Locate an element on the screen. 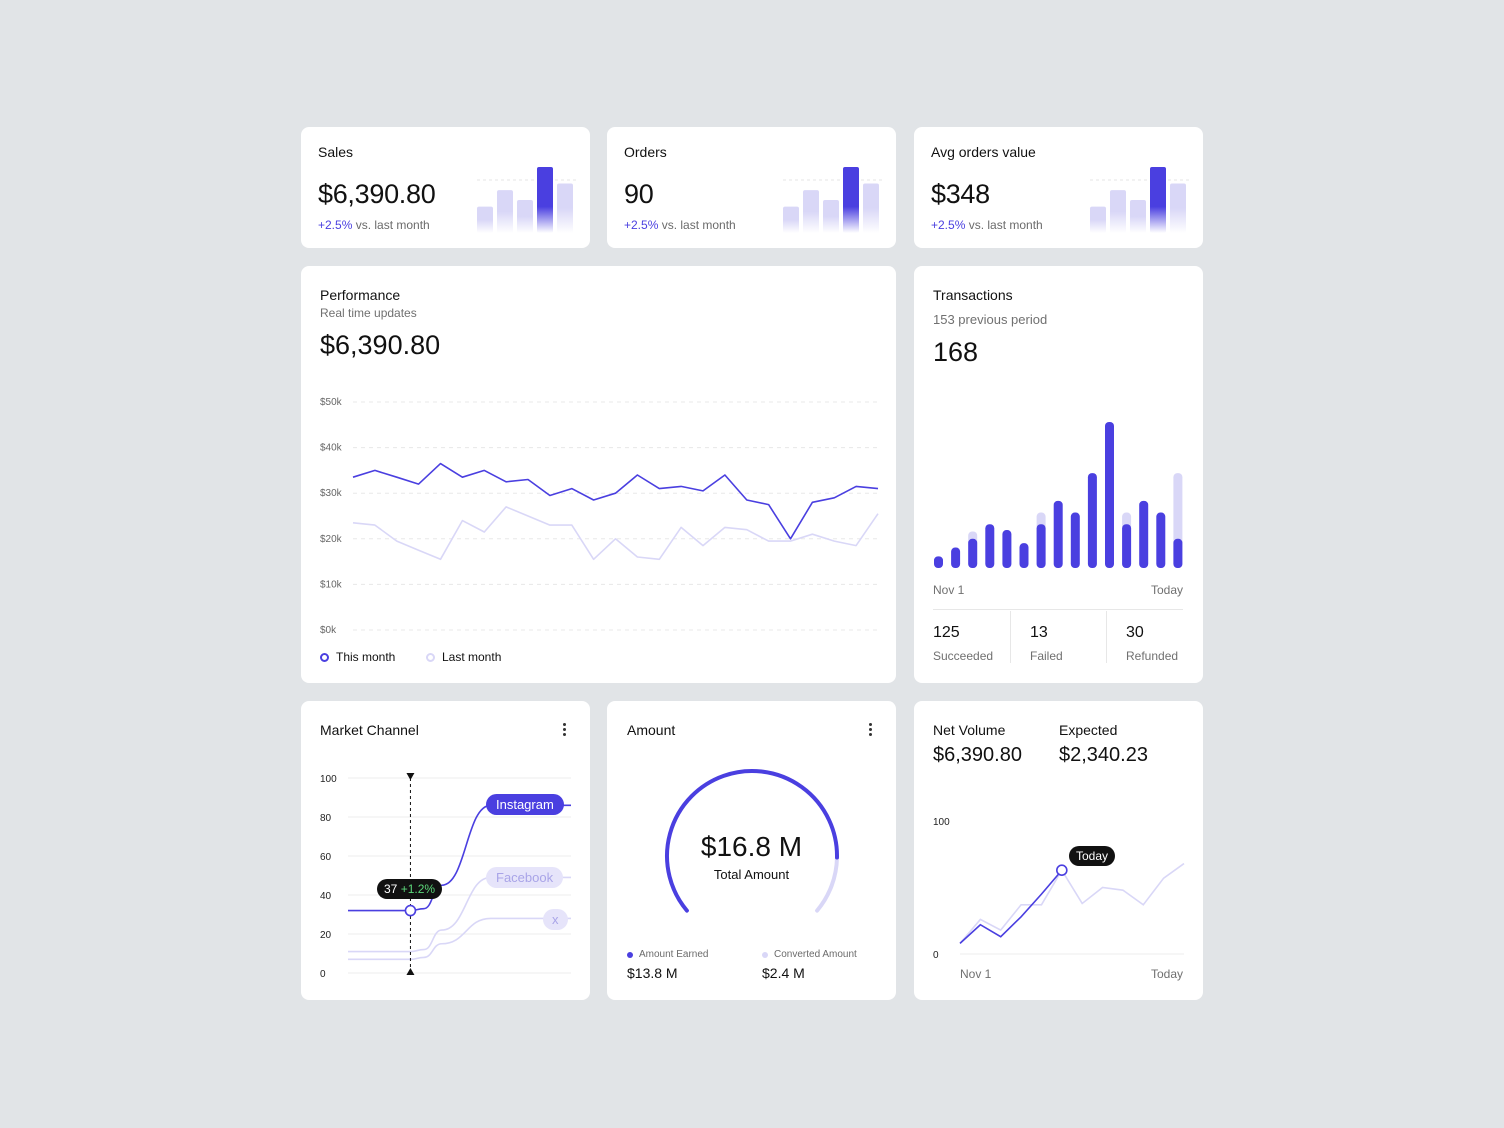 The image size is (1504, 1128). market-title: Market Channel is located at coordinates (369, 730).